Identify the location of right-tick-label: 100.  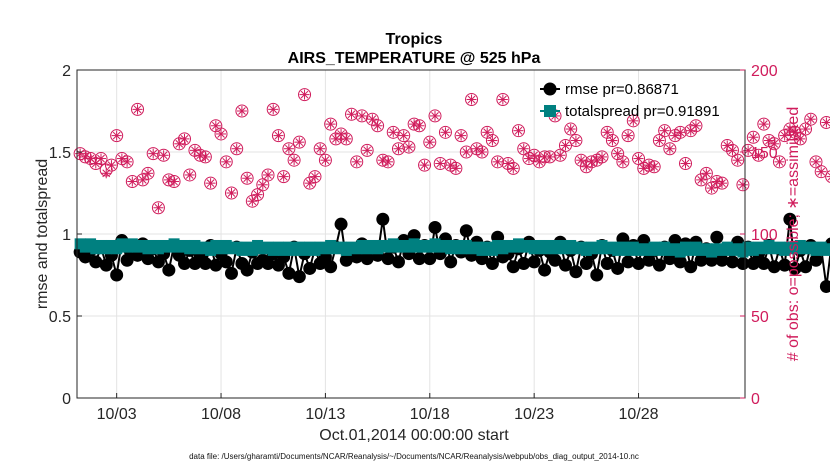
(764, 235).